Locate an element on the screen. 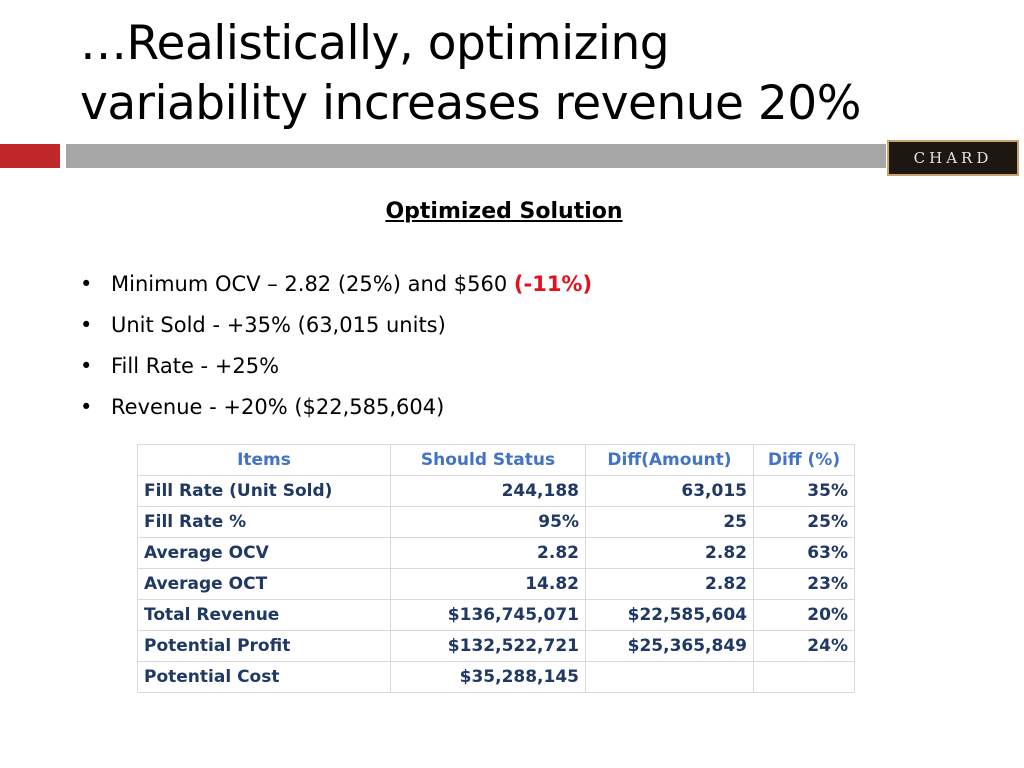  bullet-item: • Unit Sold - +35% (63,015 units) is located at coordinates (336, 325).